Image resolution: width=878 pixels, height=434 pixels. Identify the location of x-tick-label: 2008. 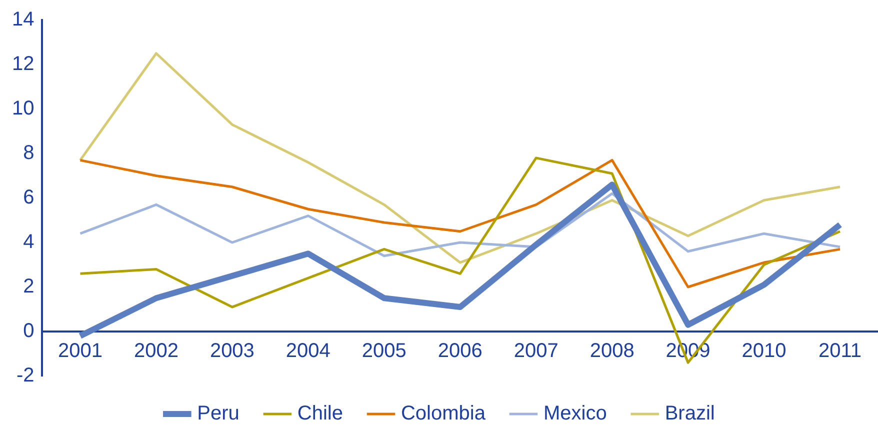
(612, 351).